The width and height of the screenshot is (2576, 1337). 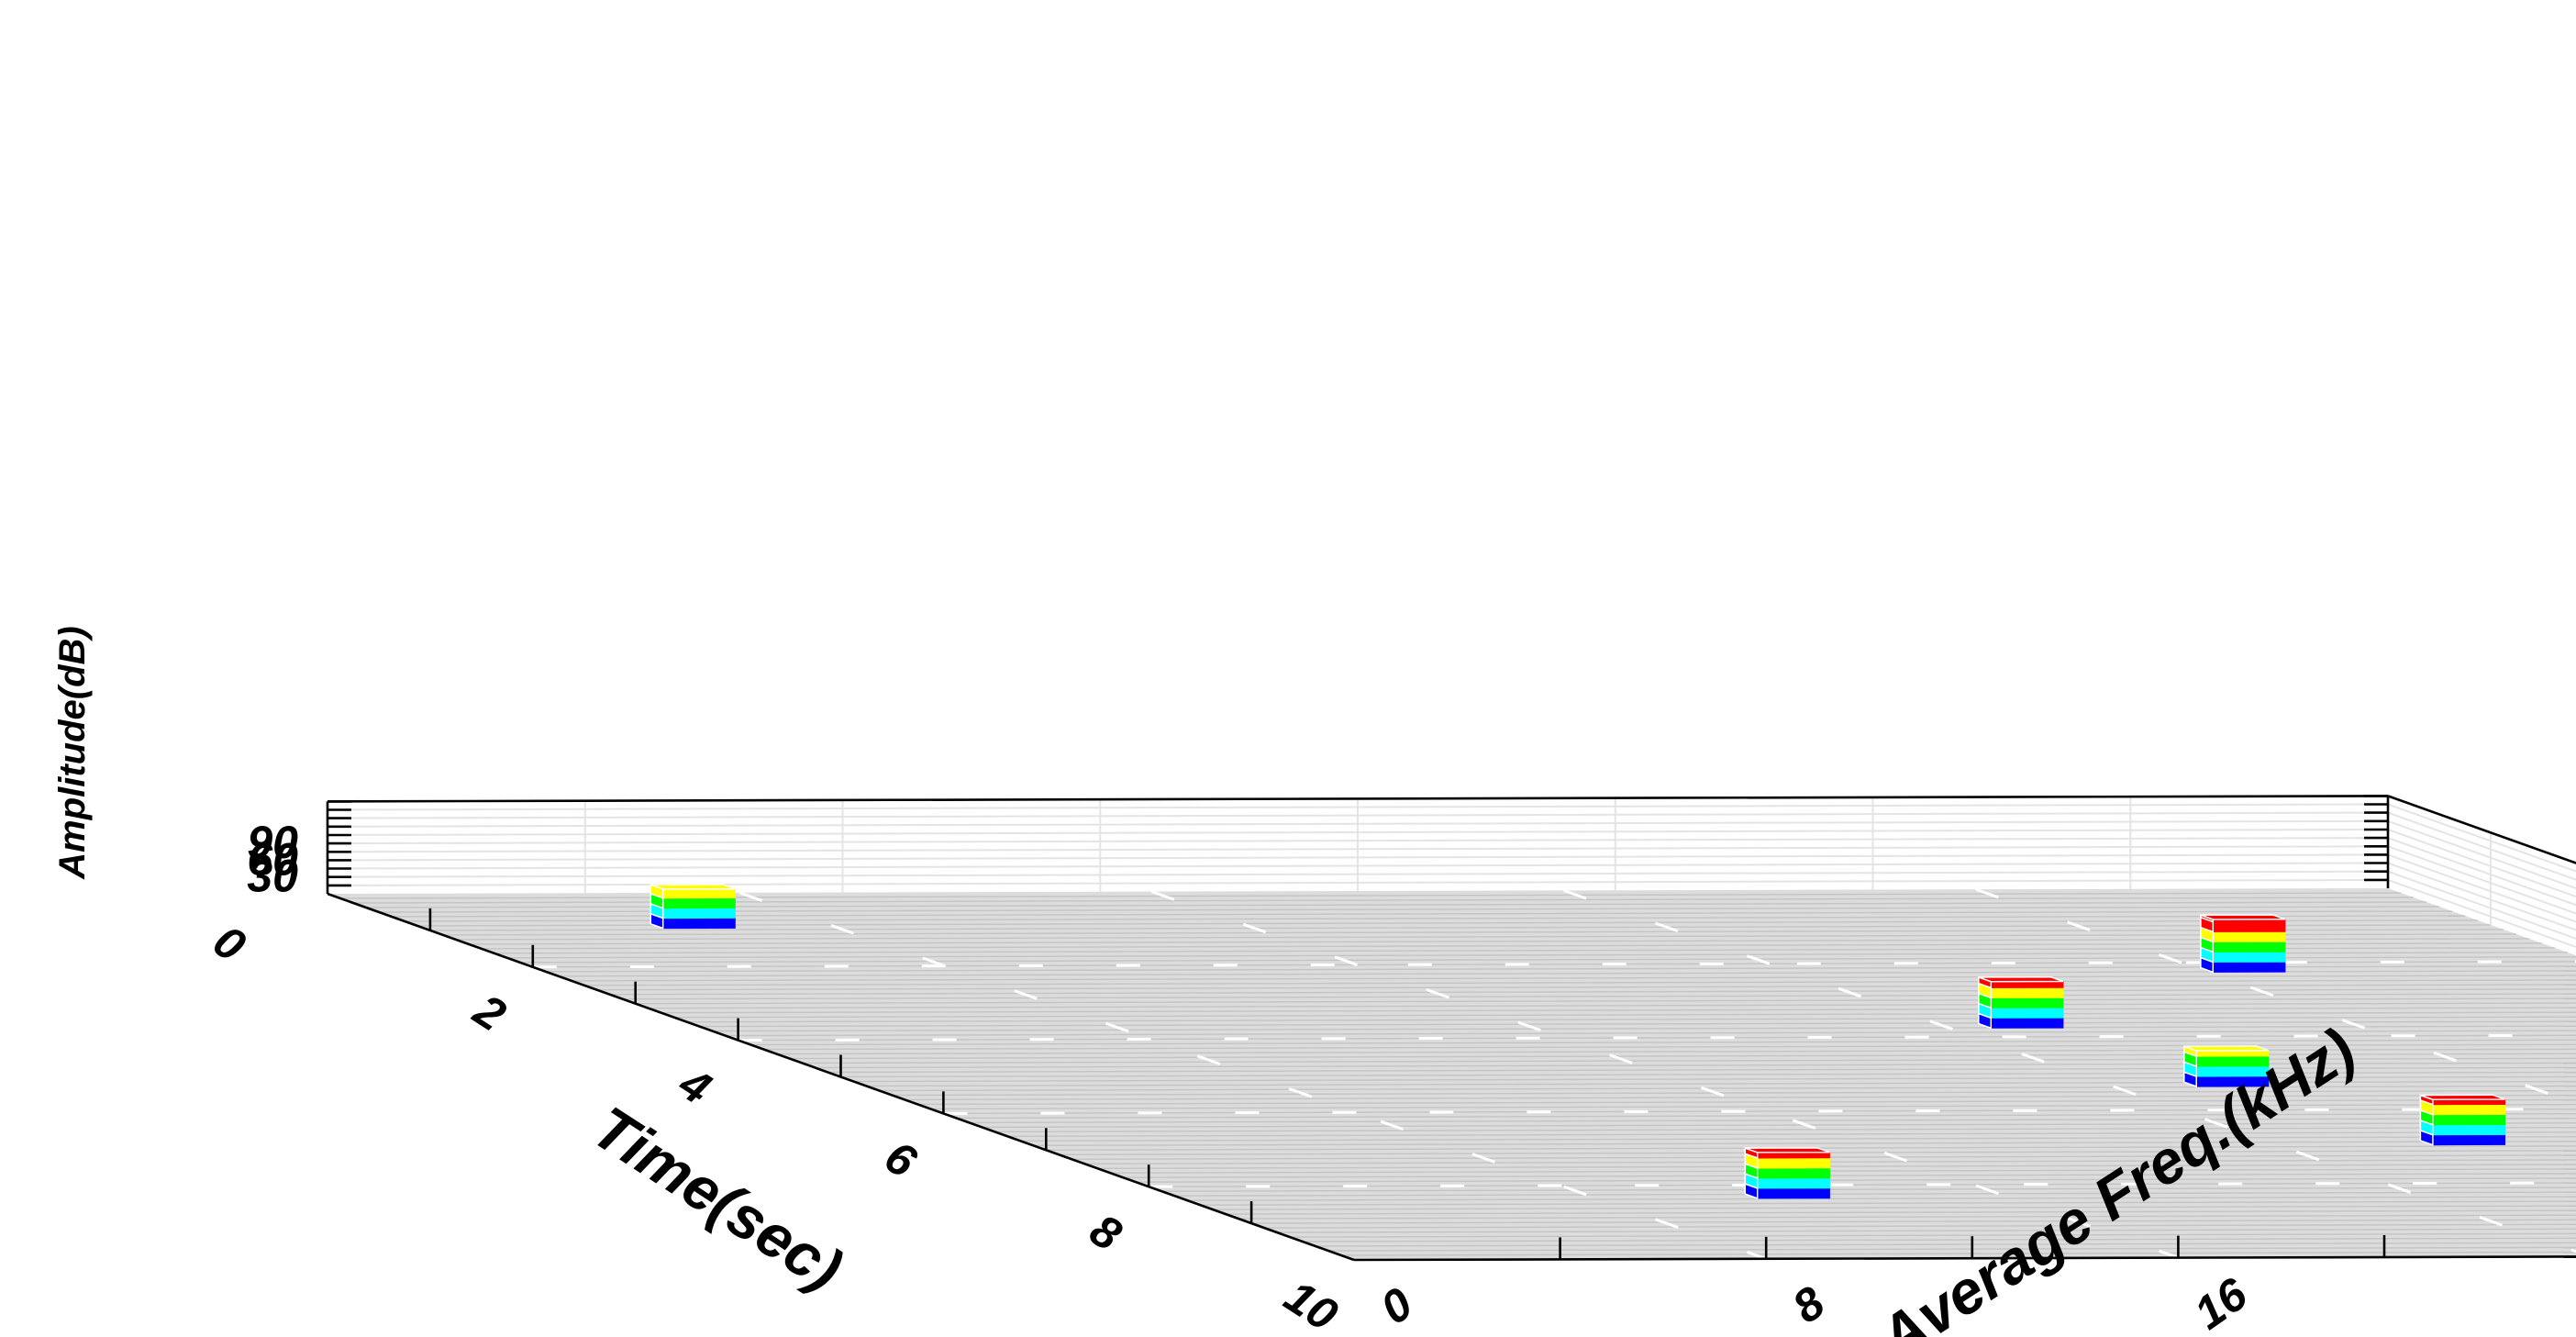 I want to click on z-tick-label: 0, so click(x=230, y=943).